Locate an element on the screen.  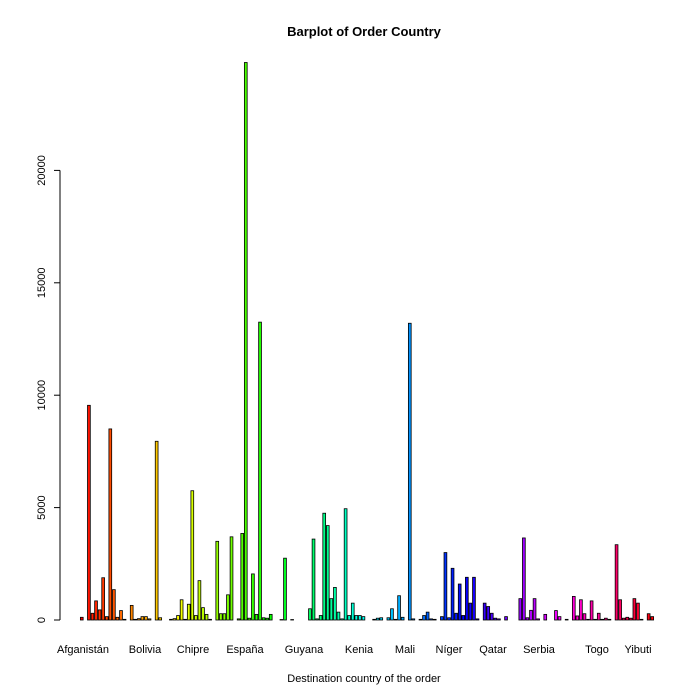
x-tick-label: Kenia is located at coordinates (359, 650).